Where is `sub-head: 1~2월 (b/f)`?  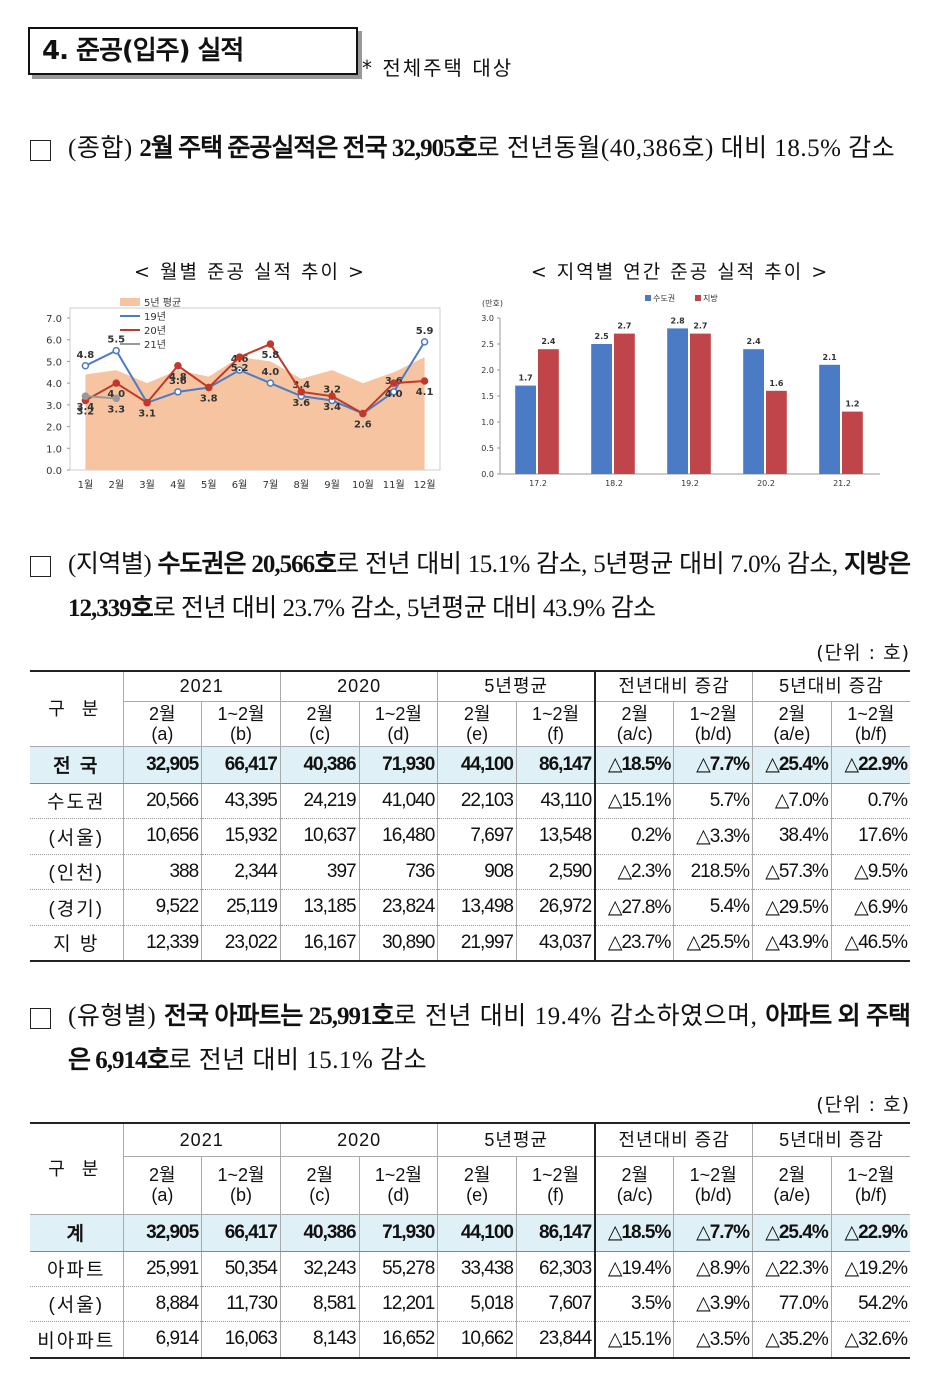 sub-head: 1~2월 (b/f) is located at coordinates (870, 724).